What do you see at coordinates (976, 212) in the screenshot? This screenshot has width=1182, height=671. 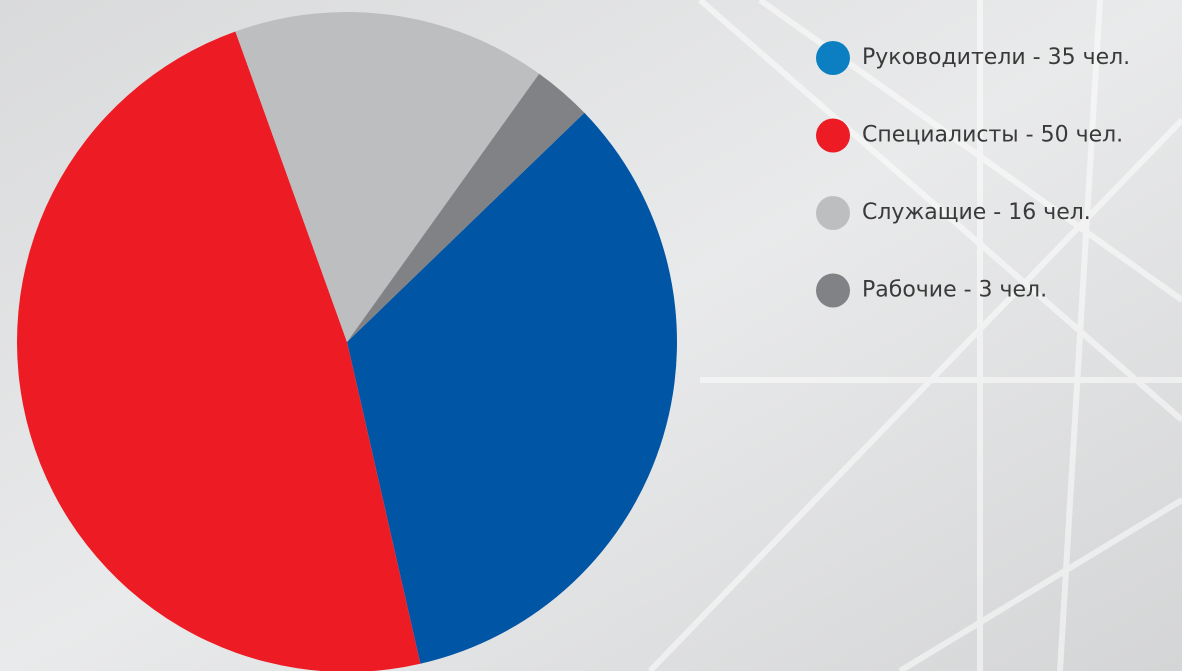 I see `legend-label: Служащие - 16 чел.` at bounding box center [976, 212].